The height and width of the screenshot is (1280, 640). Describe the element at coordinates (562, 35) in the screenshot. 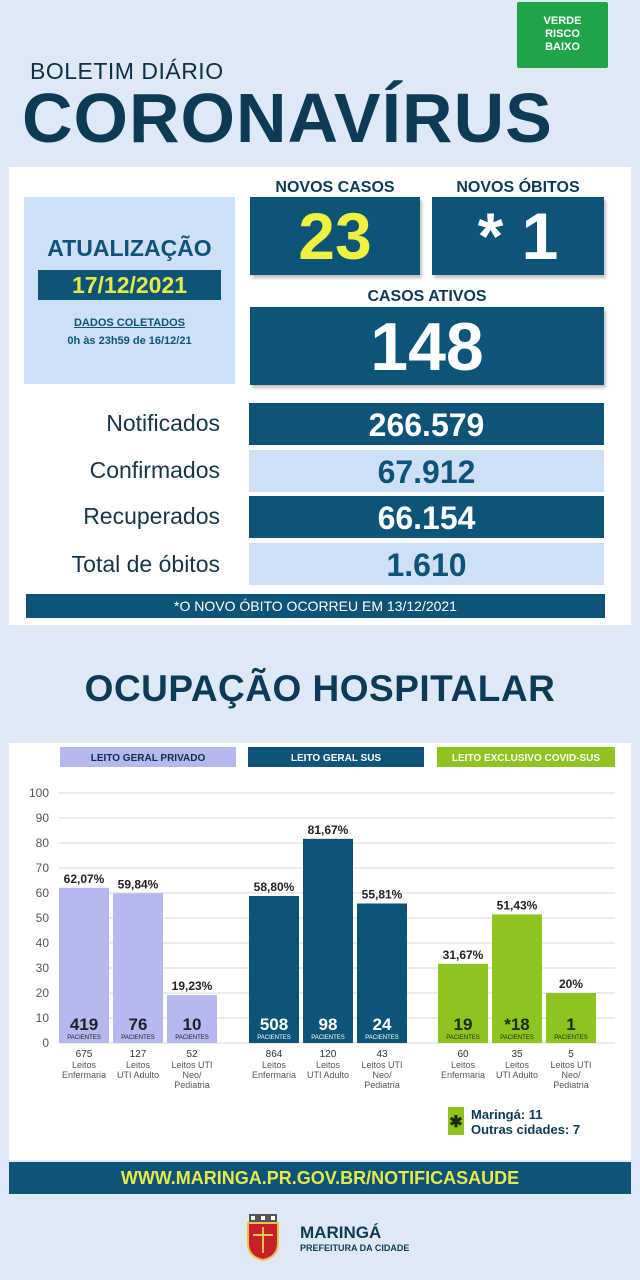

I see `risk-badge: VERDE RISCO BAIXO` at that location.